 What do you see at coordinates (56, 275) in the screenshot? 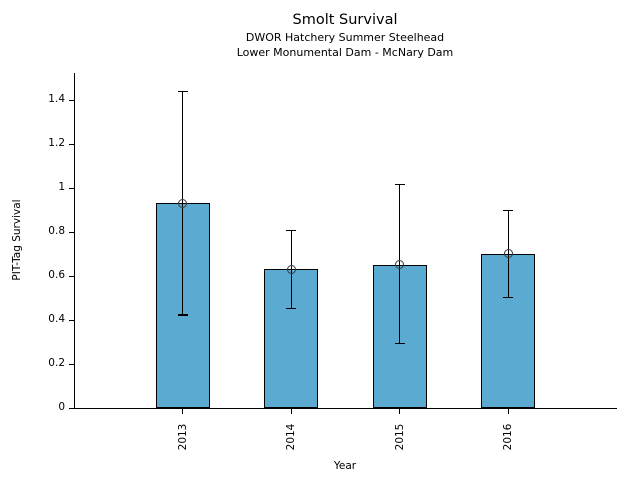
I see `y-tick-label: 0.6` at bounding box center [56, 275].